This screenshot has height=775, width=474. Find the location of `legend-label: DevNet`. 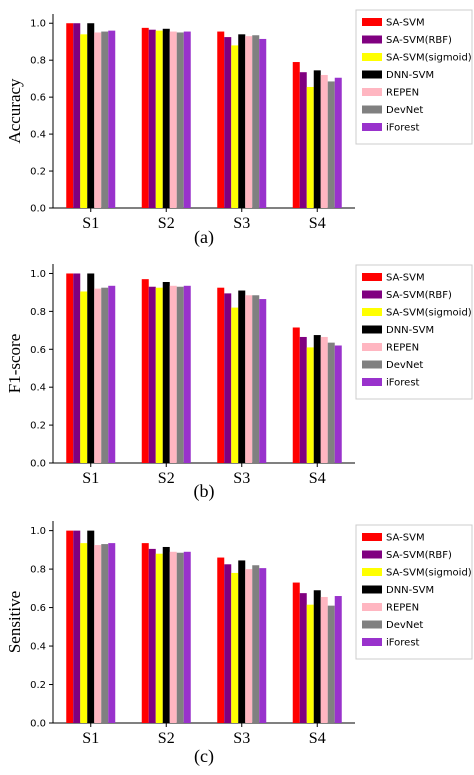

legend-label: DevNet is located at coordinates (404, 365).